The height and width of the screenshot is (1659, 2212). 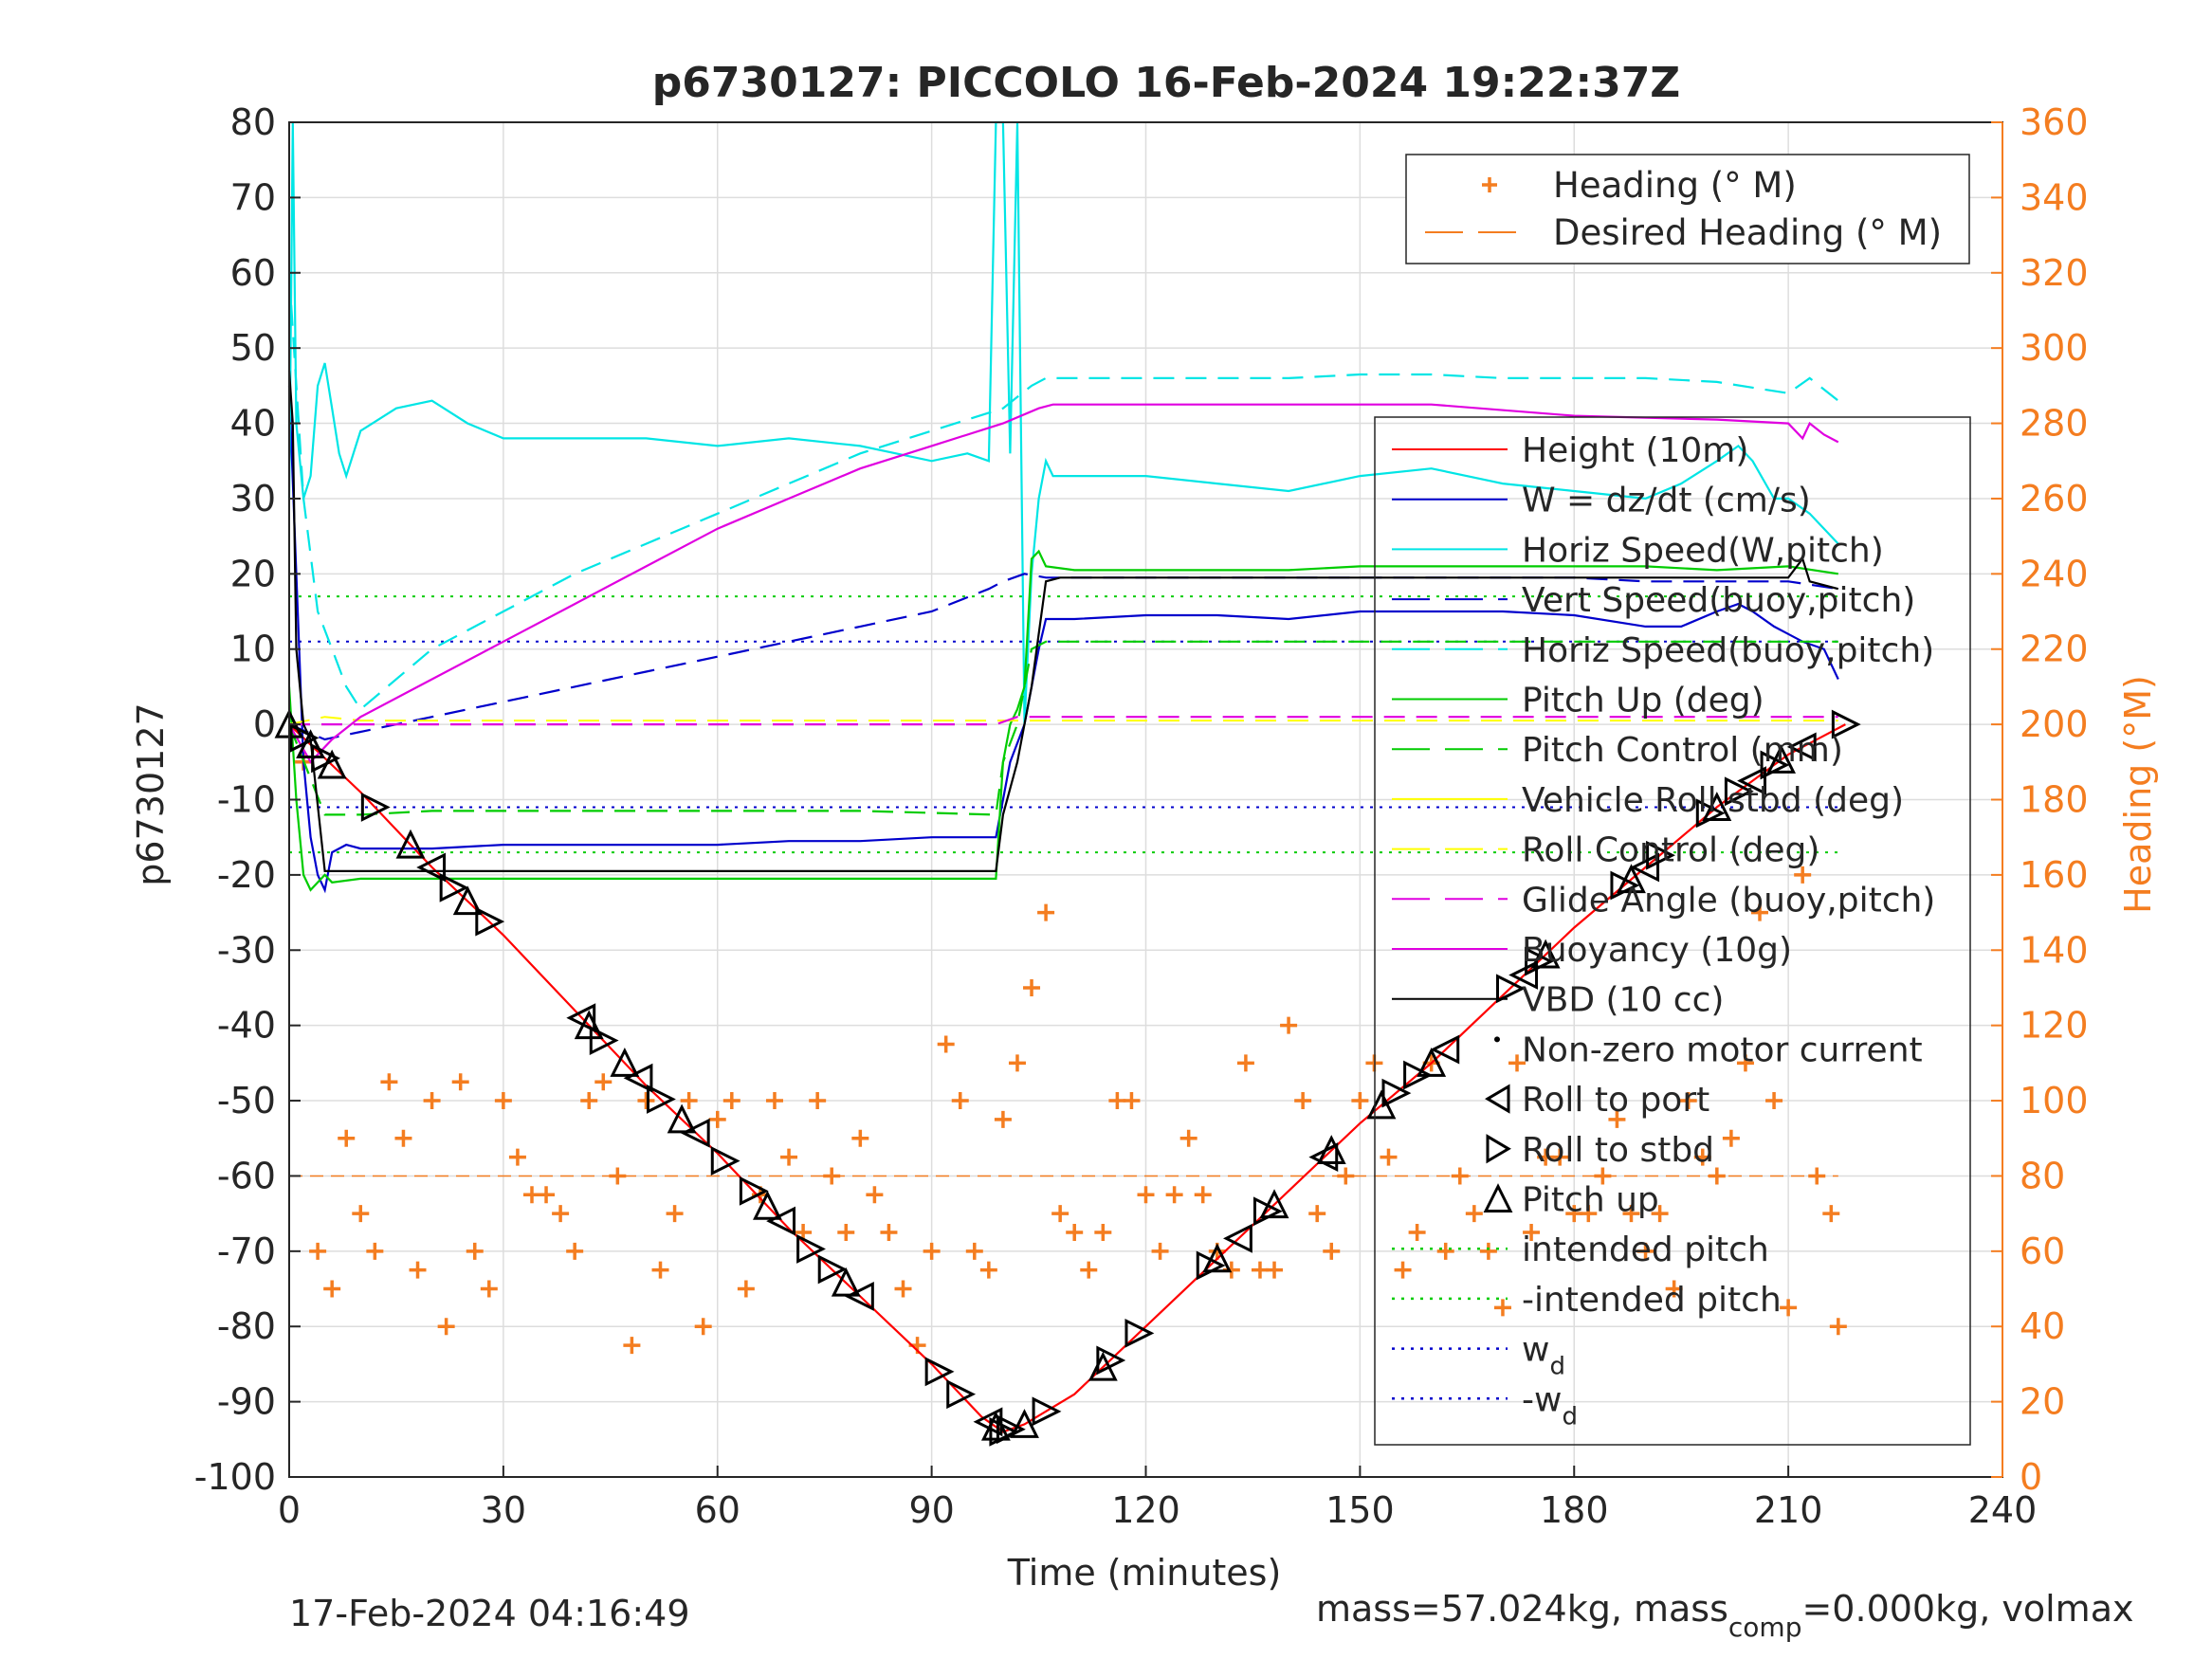 I want to click on footer-mass-sub: comp, so click(x=1765, y=1627).